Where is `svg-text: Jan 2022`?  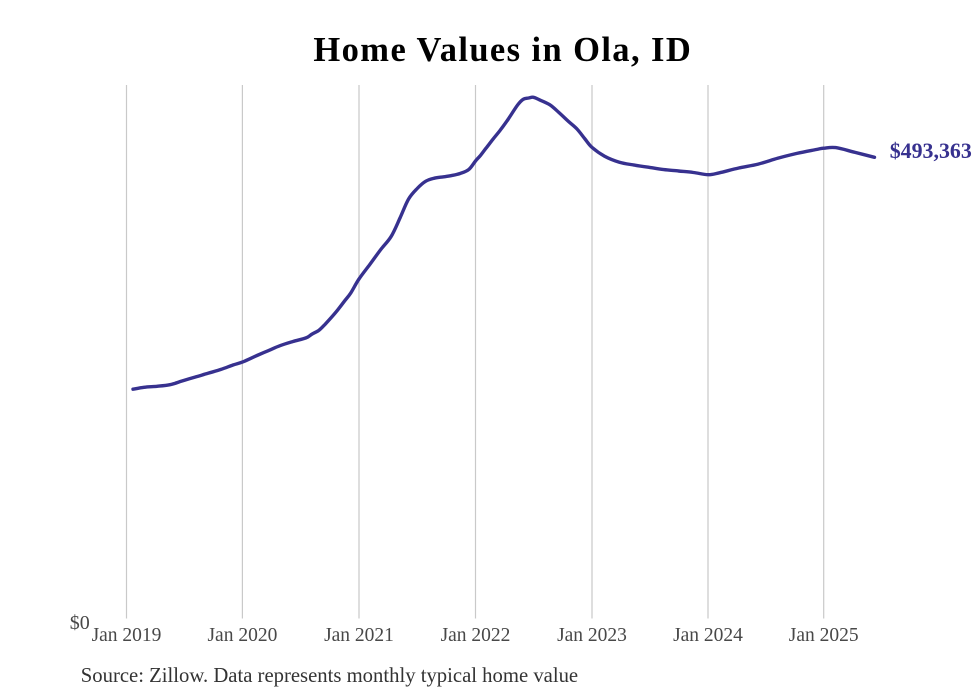 svg-text: Jan 2022 is located at coordinates (476, 635).